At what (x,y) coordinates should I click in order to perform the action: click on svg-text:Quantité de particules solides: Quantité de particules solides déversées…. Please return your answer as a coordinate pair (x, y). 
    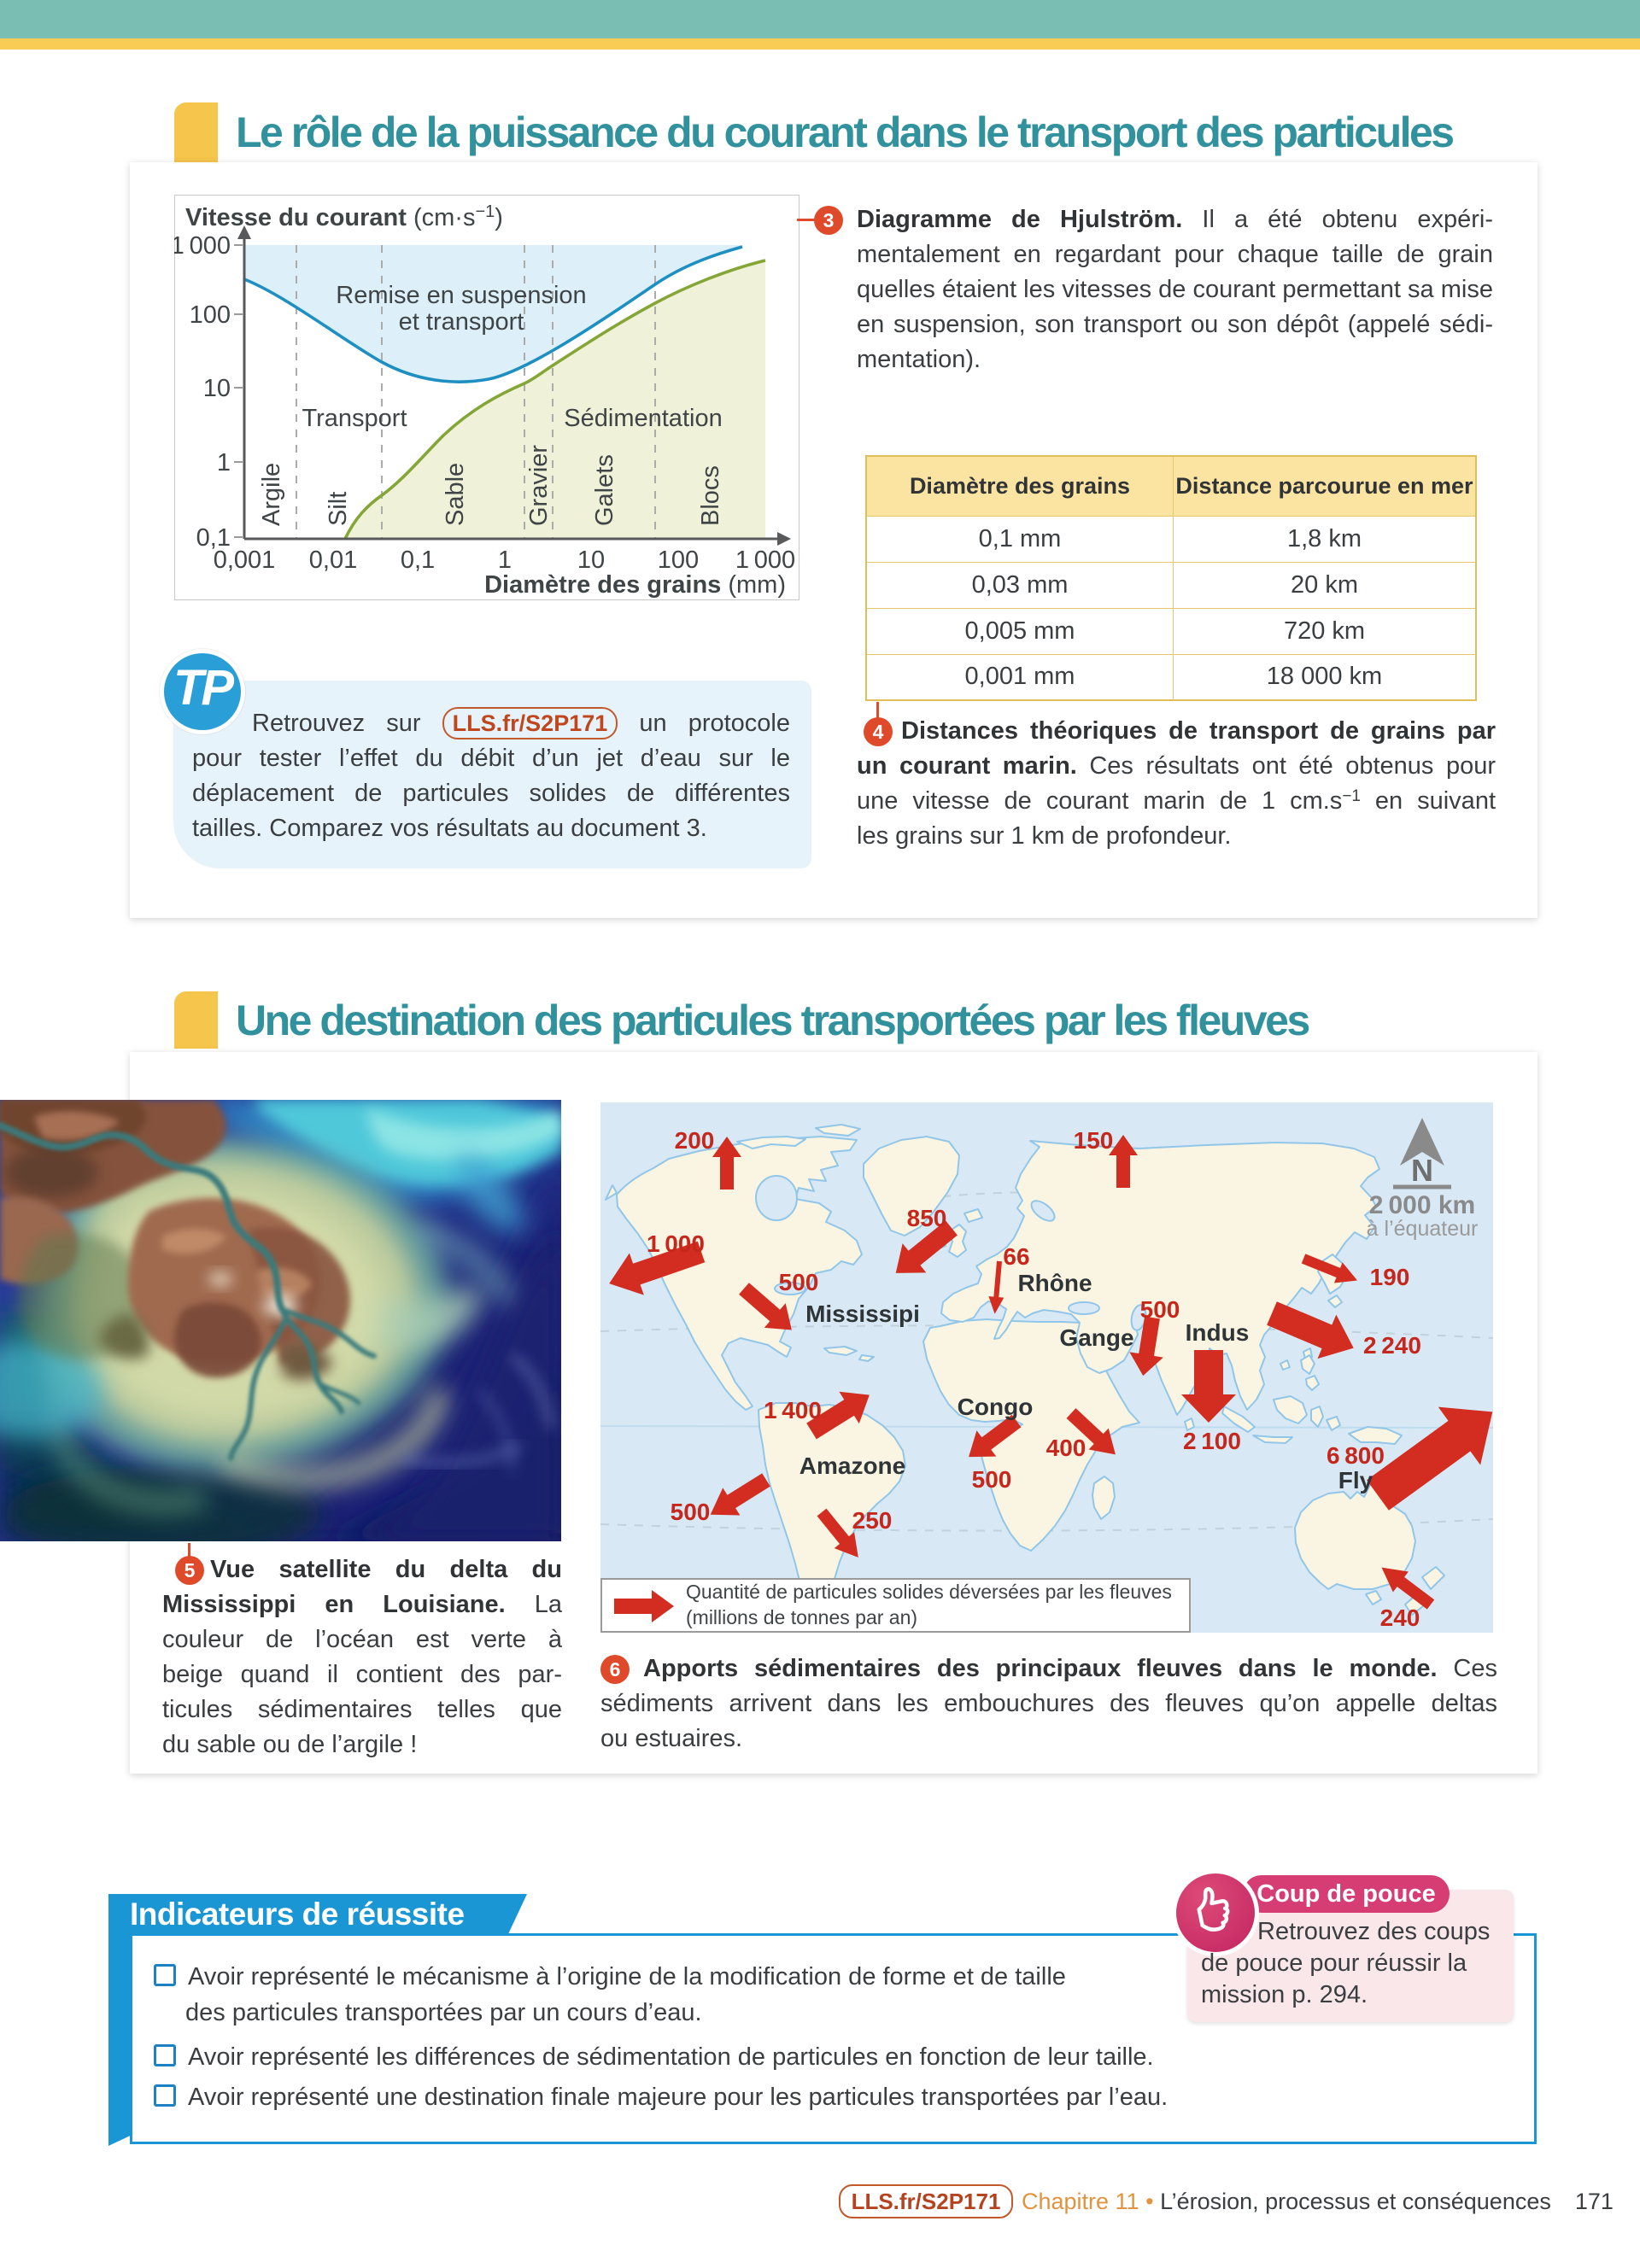
    Looking at the image, I should click on (929, 1592).